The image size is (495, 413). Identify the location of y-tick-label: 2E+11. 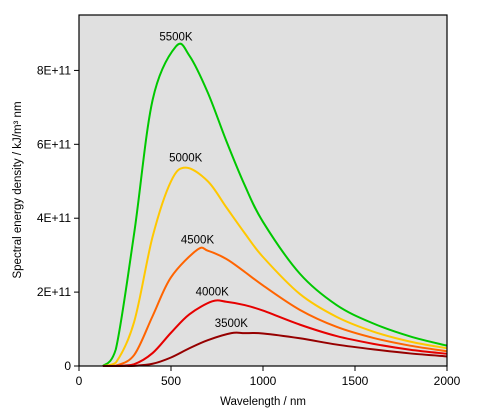
(54, 292).